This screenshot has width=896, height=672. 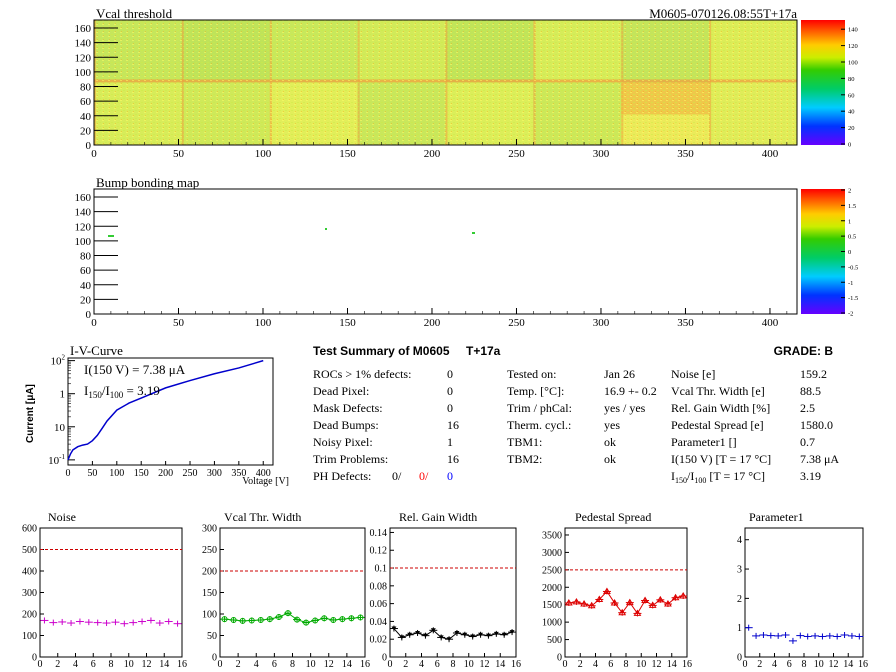 I want to click on y-tick-label: 0, so click(x=89, y=146).